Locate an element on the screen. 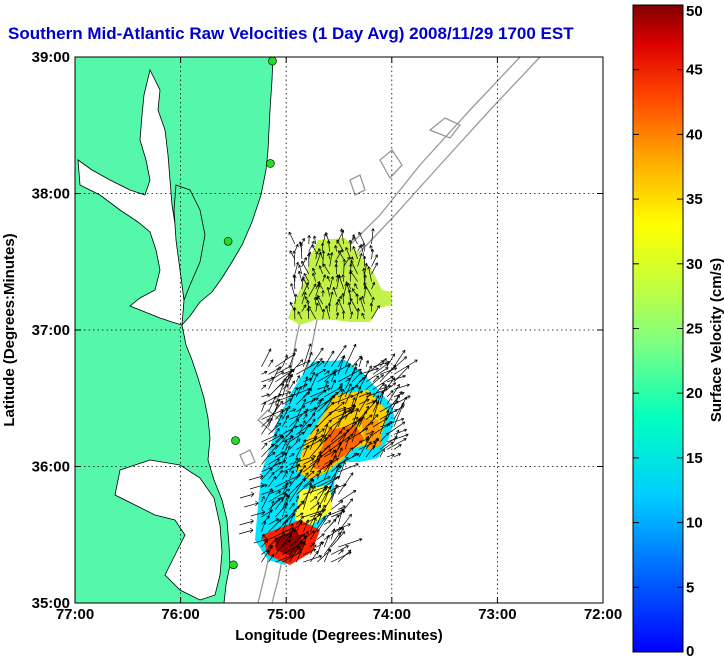  y-tick-label: 38:00 is located at coordinates (51, 194).